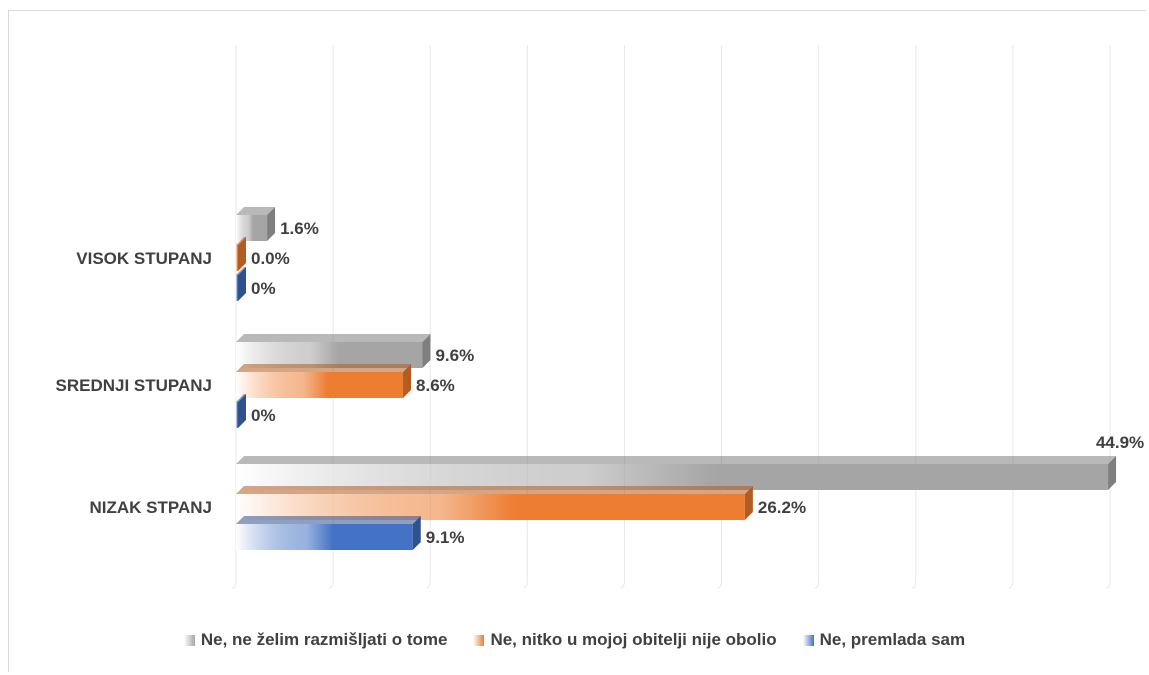  Describe the element at coordinates (435, 385) in the screenshot. I see `data-label: 8.6%` at that location.